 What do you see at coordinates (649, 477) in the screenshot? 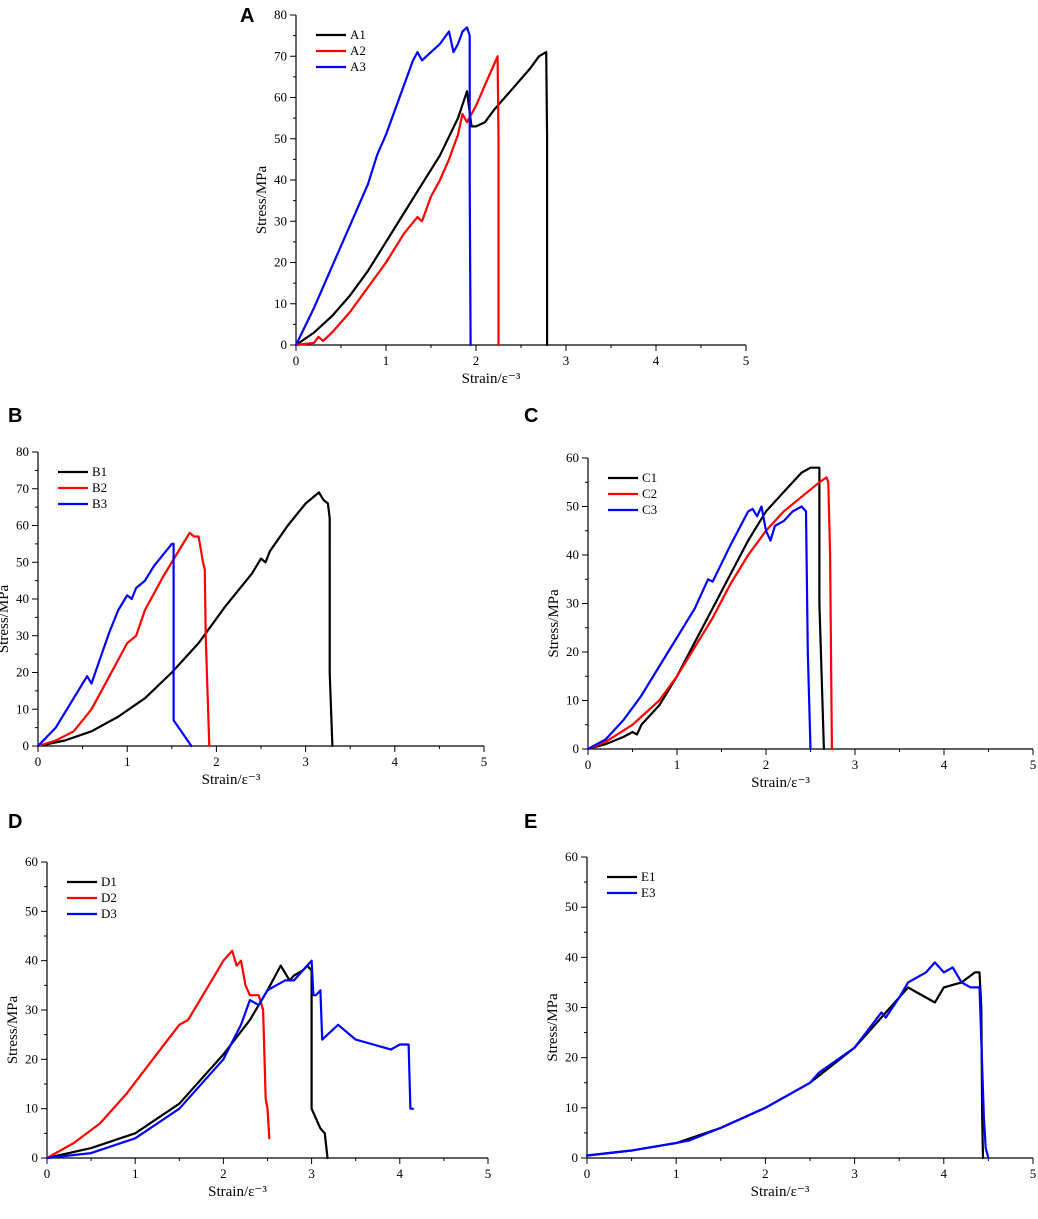
I see `legend-label-c1: C1` at bounding box center [649, 477].